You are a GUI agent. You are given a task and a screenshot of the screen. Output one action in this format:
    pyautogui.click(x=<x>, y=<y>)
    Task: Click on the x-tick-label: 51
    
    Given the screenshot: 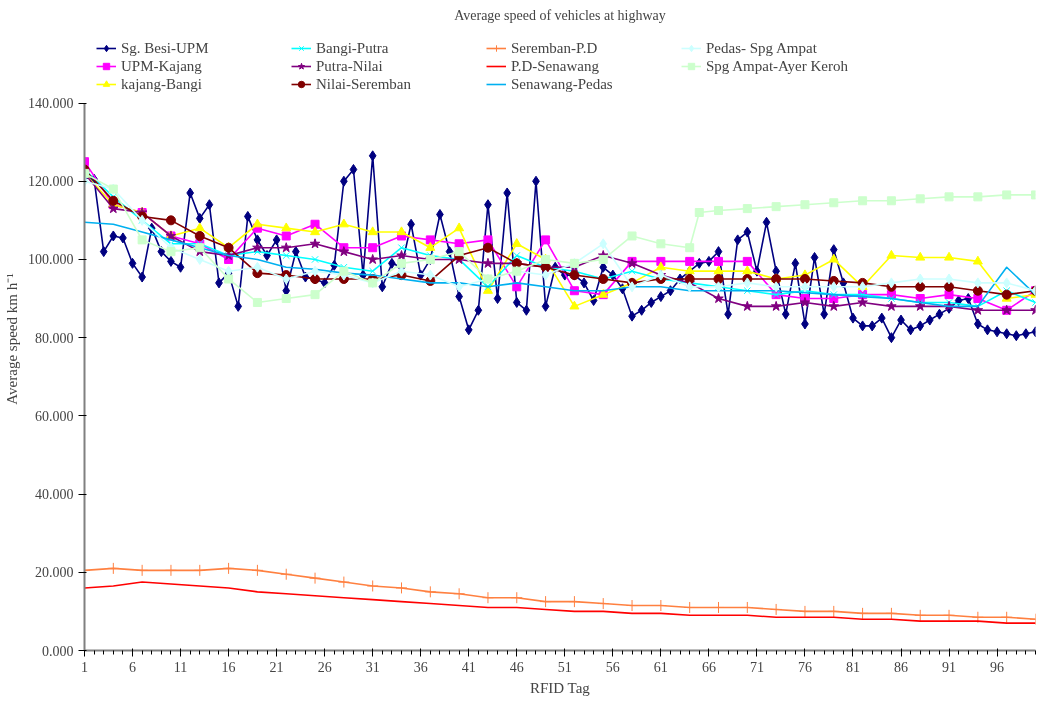 What is the action you would take?
    pyautogui.click(x=564, y=667)
    